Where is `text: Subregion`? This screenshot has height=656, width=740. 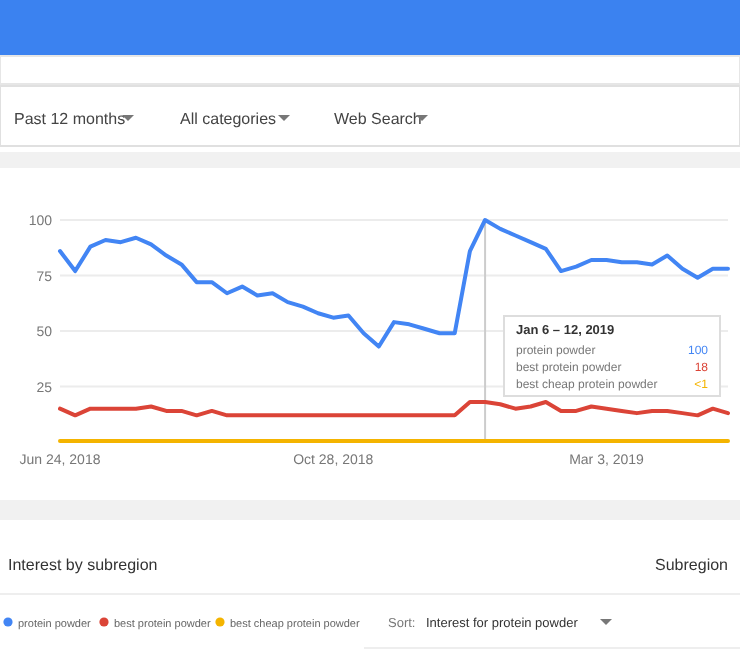
text: Subregion is located at coordinates (691, 565).